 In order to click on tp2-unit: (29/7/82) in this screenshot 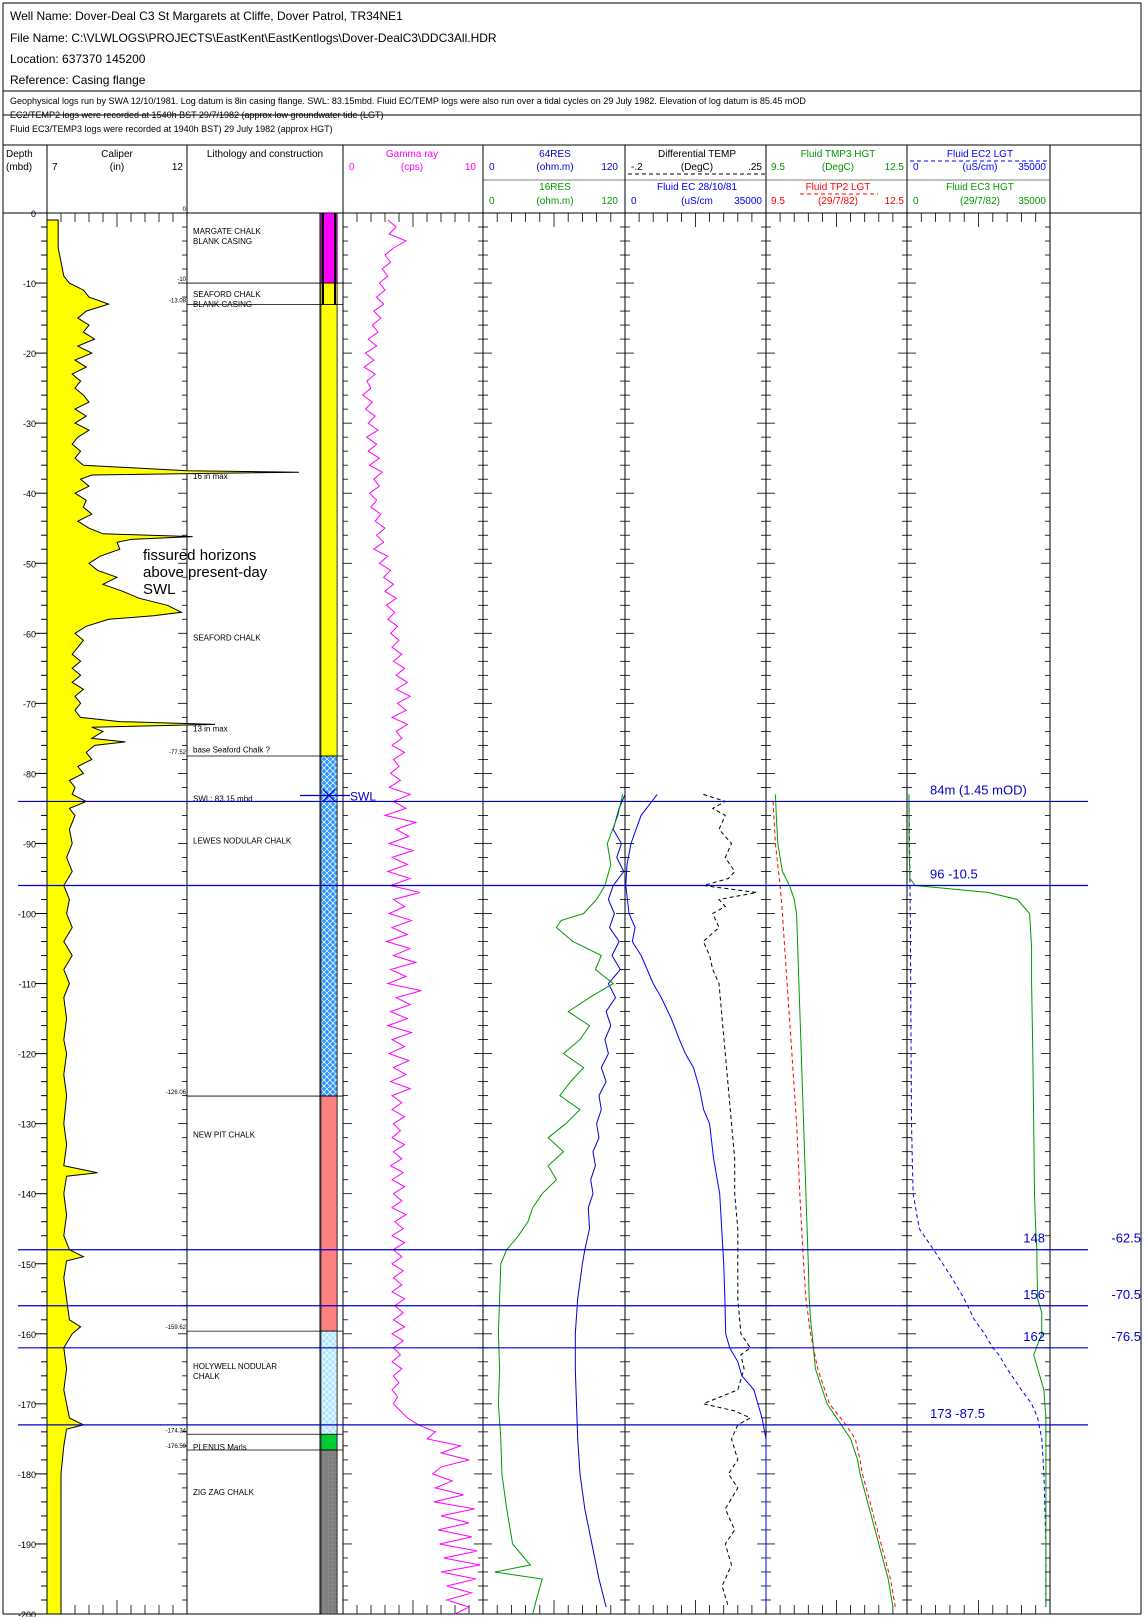, I will do `click(838, 201)`.